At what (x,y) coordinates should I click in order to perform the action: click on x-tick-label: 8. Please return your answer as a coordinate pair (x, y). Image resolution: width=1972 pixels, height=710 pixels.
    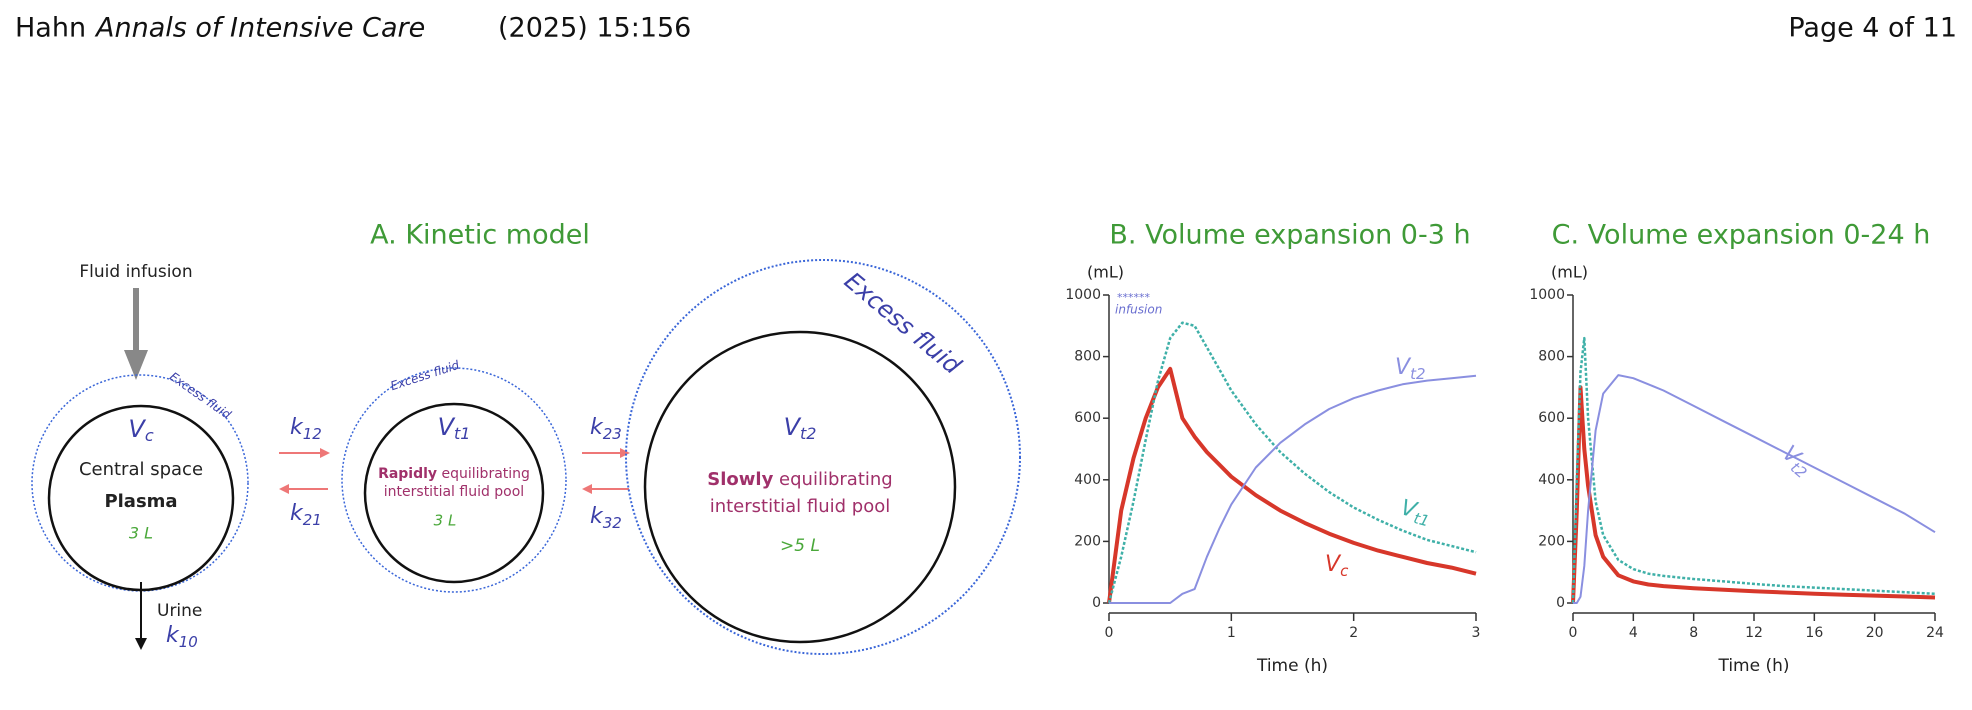
    Looking at the image, I should click on (1693, 633).